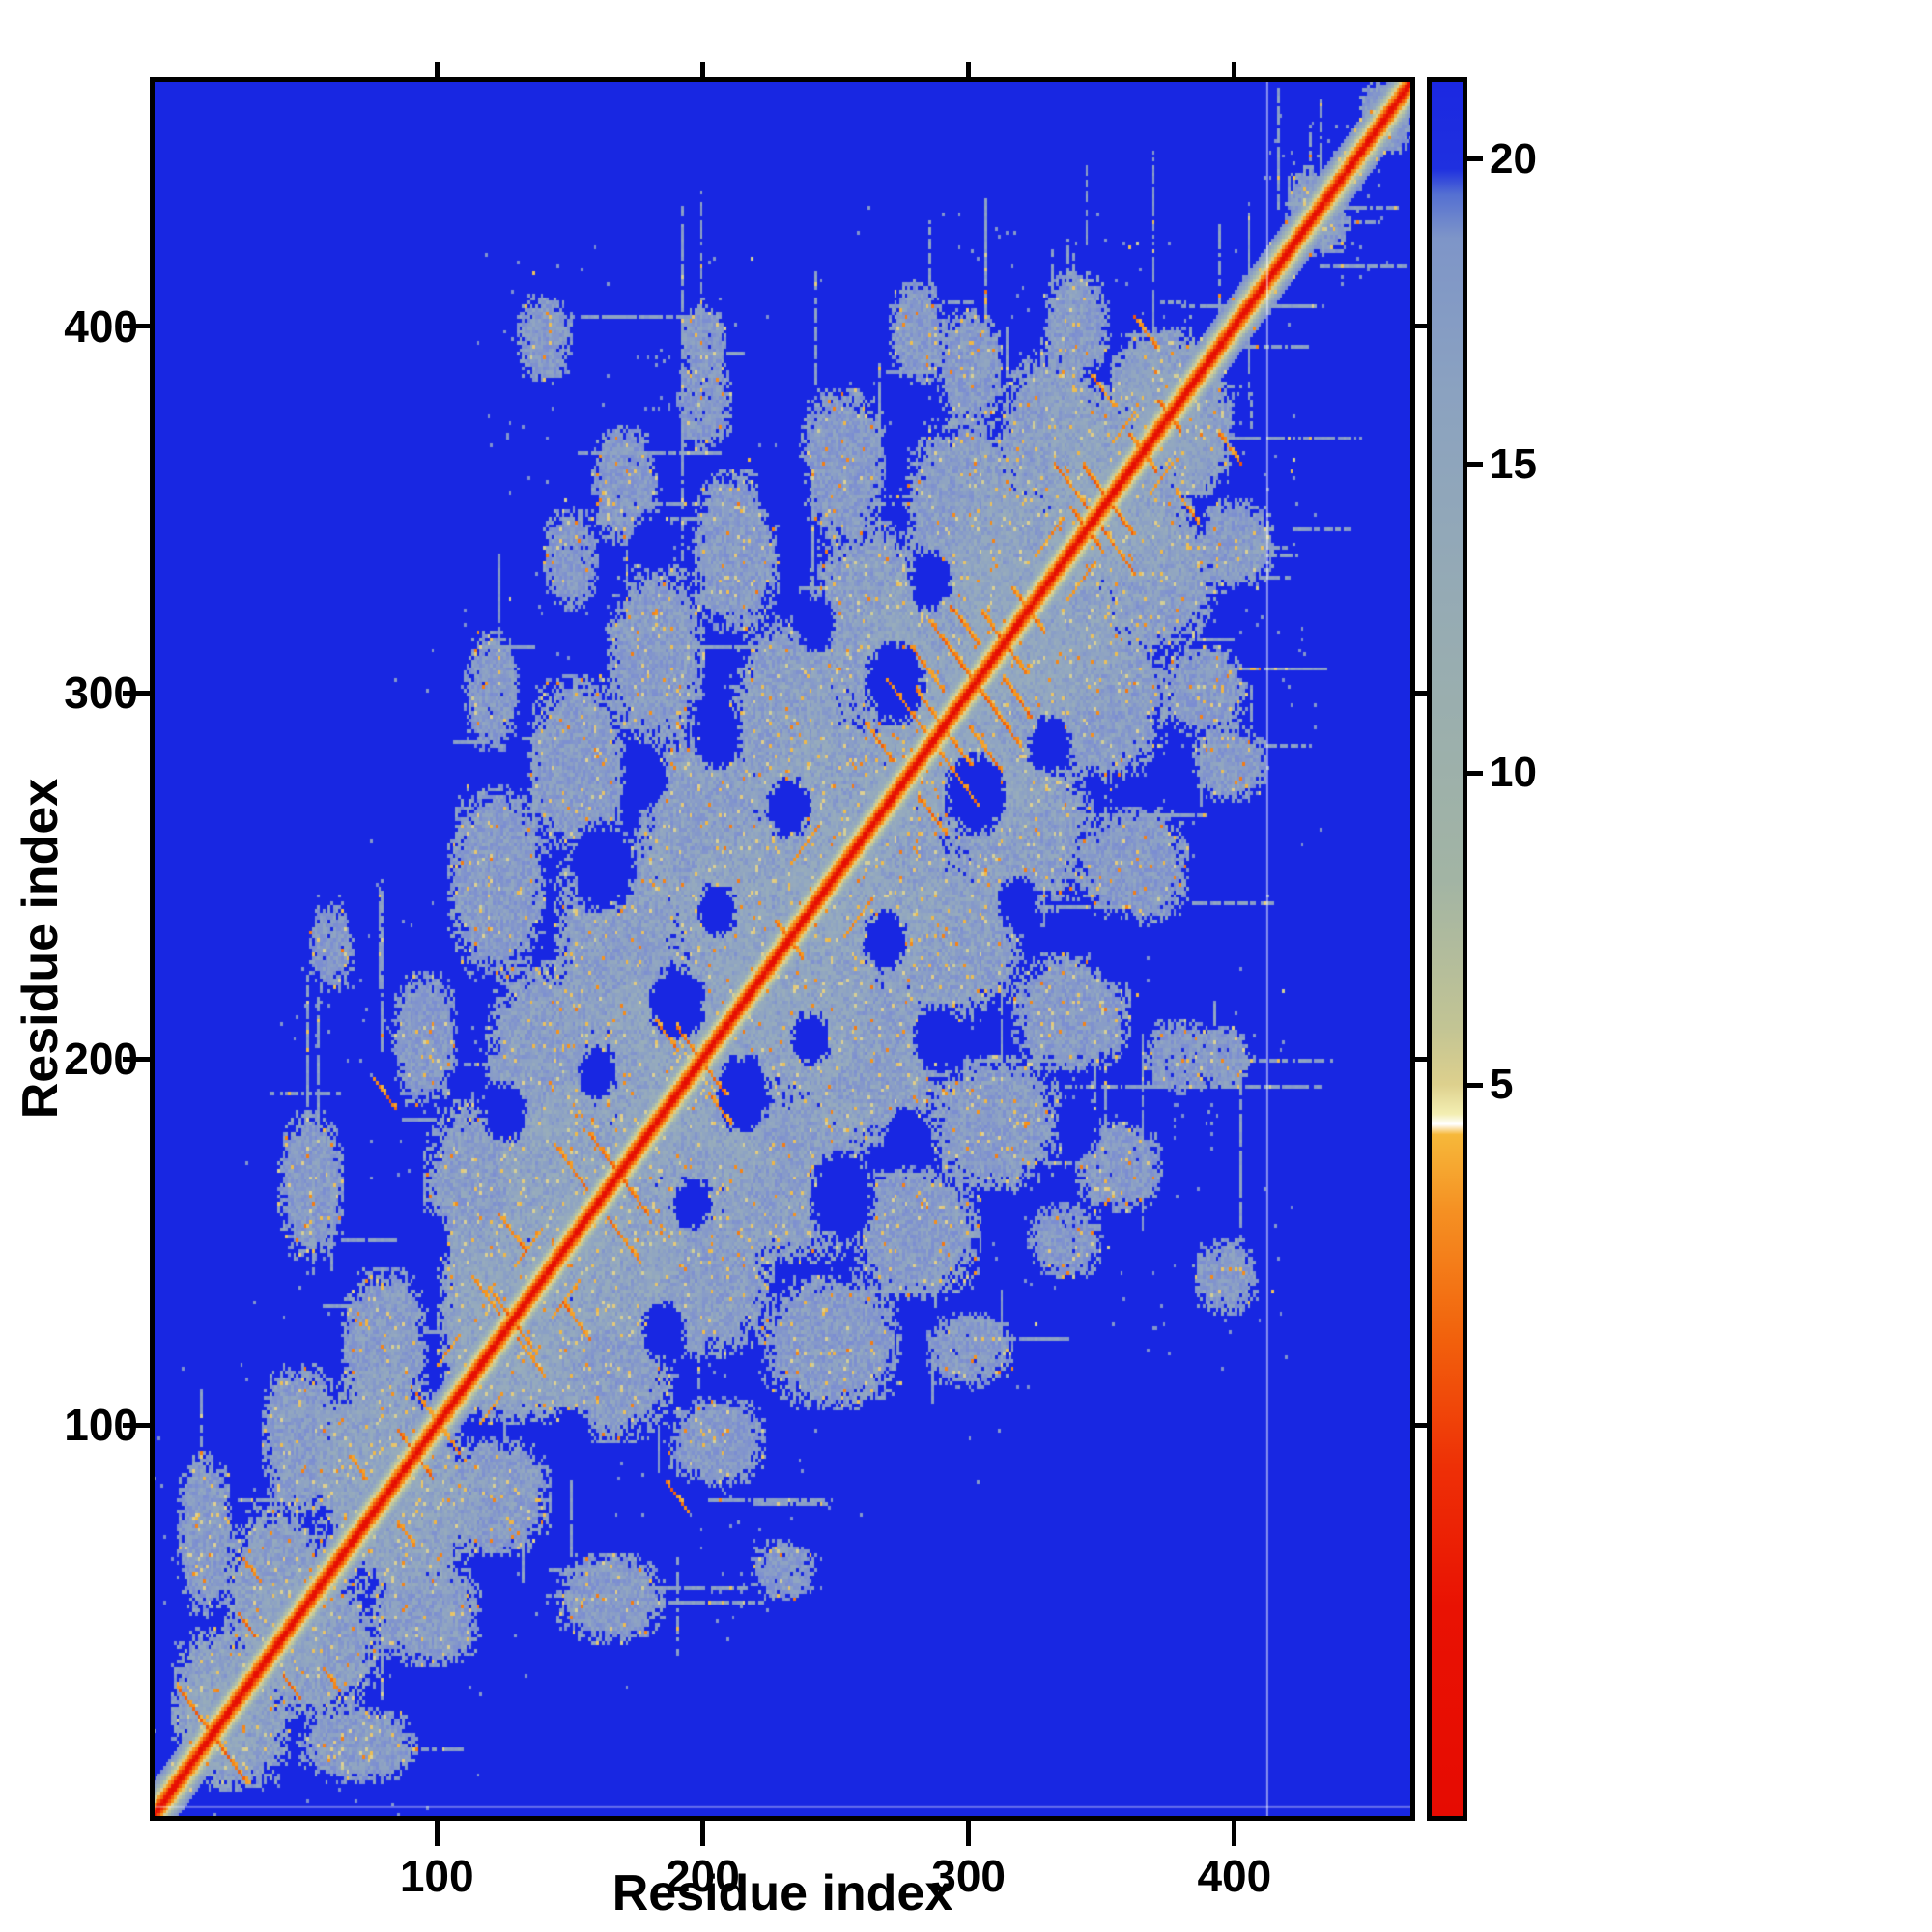 The image size is (1932, 1932). What do you see at coordinates (101, 1059) in the screenshot?
I see `y-tick-label: 200` at bounding box center [101, 1059].